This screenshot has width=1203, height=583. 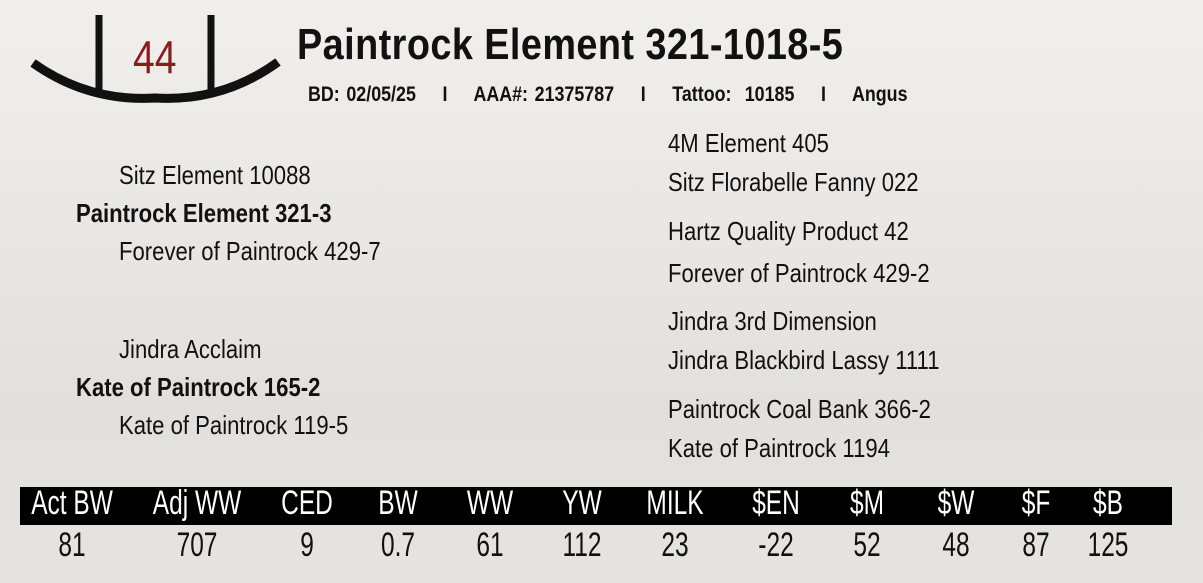 I want to click on dam-dam-sire: Paintrock Coal Bank 366-2, so click(x=799, y=409).